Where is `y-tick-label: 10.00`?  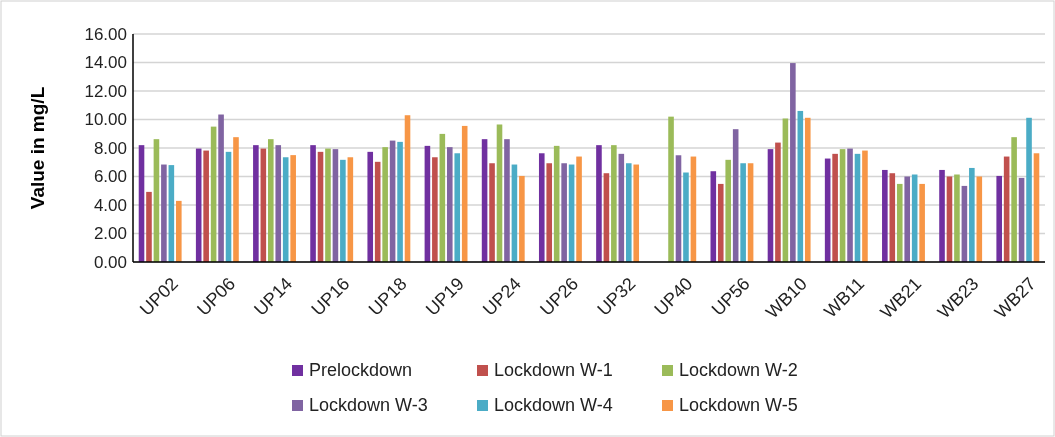 y-tick-label: 10.00 is located at coordinates (105, 120).